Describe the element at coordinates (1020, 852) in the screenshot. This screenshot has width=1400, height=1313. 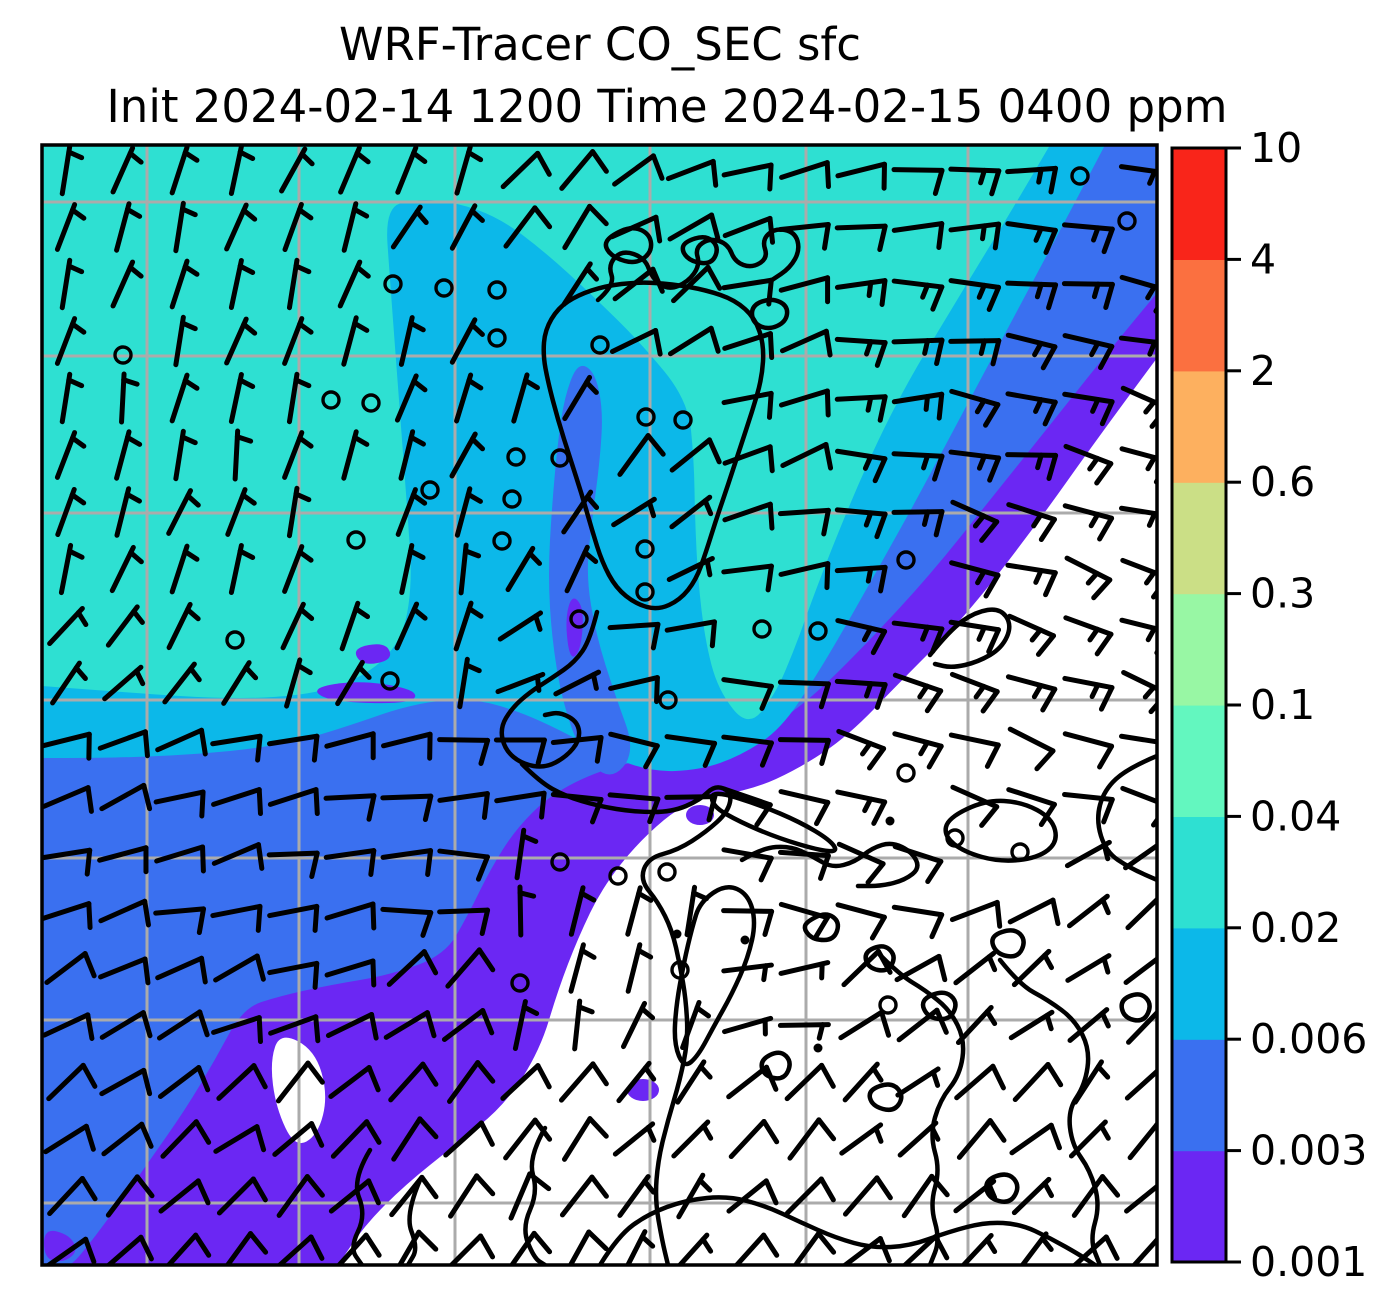
I see `calm-wind-circle` at that location.